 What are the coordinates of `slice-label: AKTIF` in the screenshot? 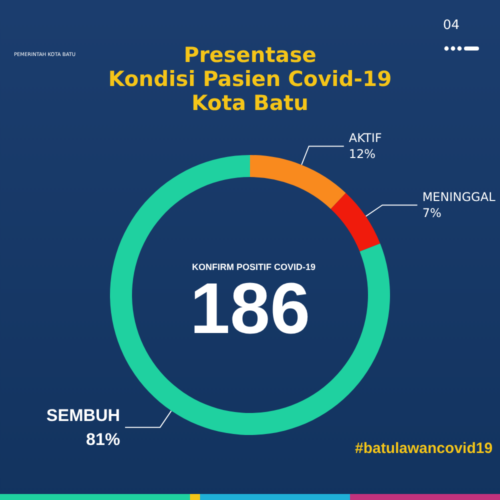 It's located at (365, 138).